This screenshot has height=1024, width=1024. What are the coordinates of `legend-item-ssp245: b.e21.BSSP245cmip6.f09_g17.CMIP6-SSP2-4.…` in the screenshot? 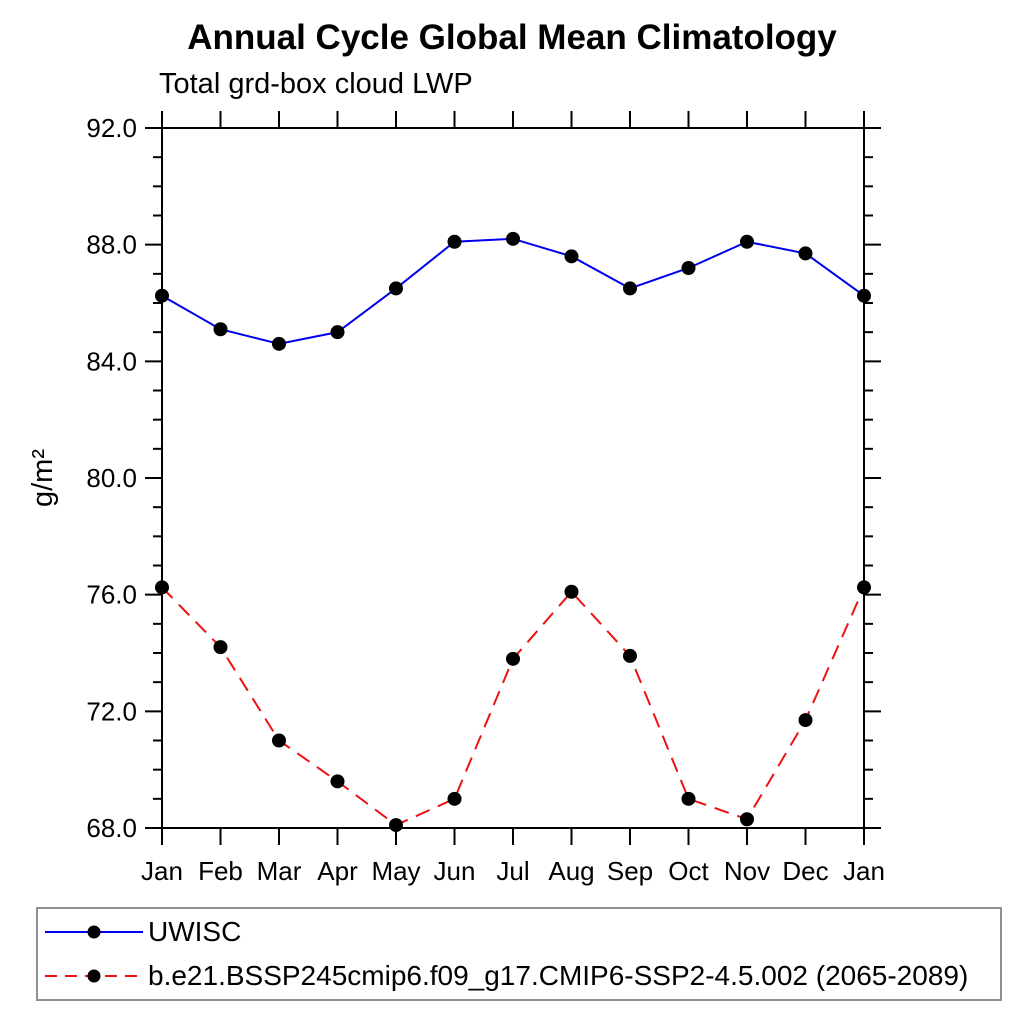 It's located at (521, 976).